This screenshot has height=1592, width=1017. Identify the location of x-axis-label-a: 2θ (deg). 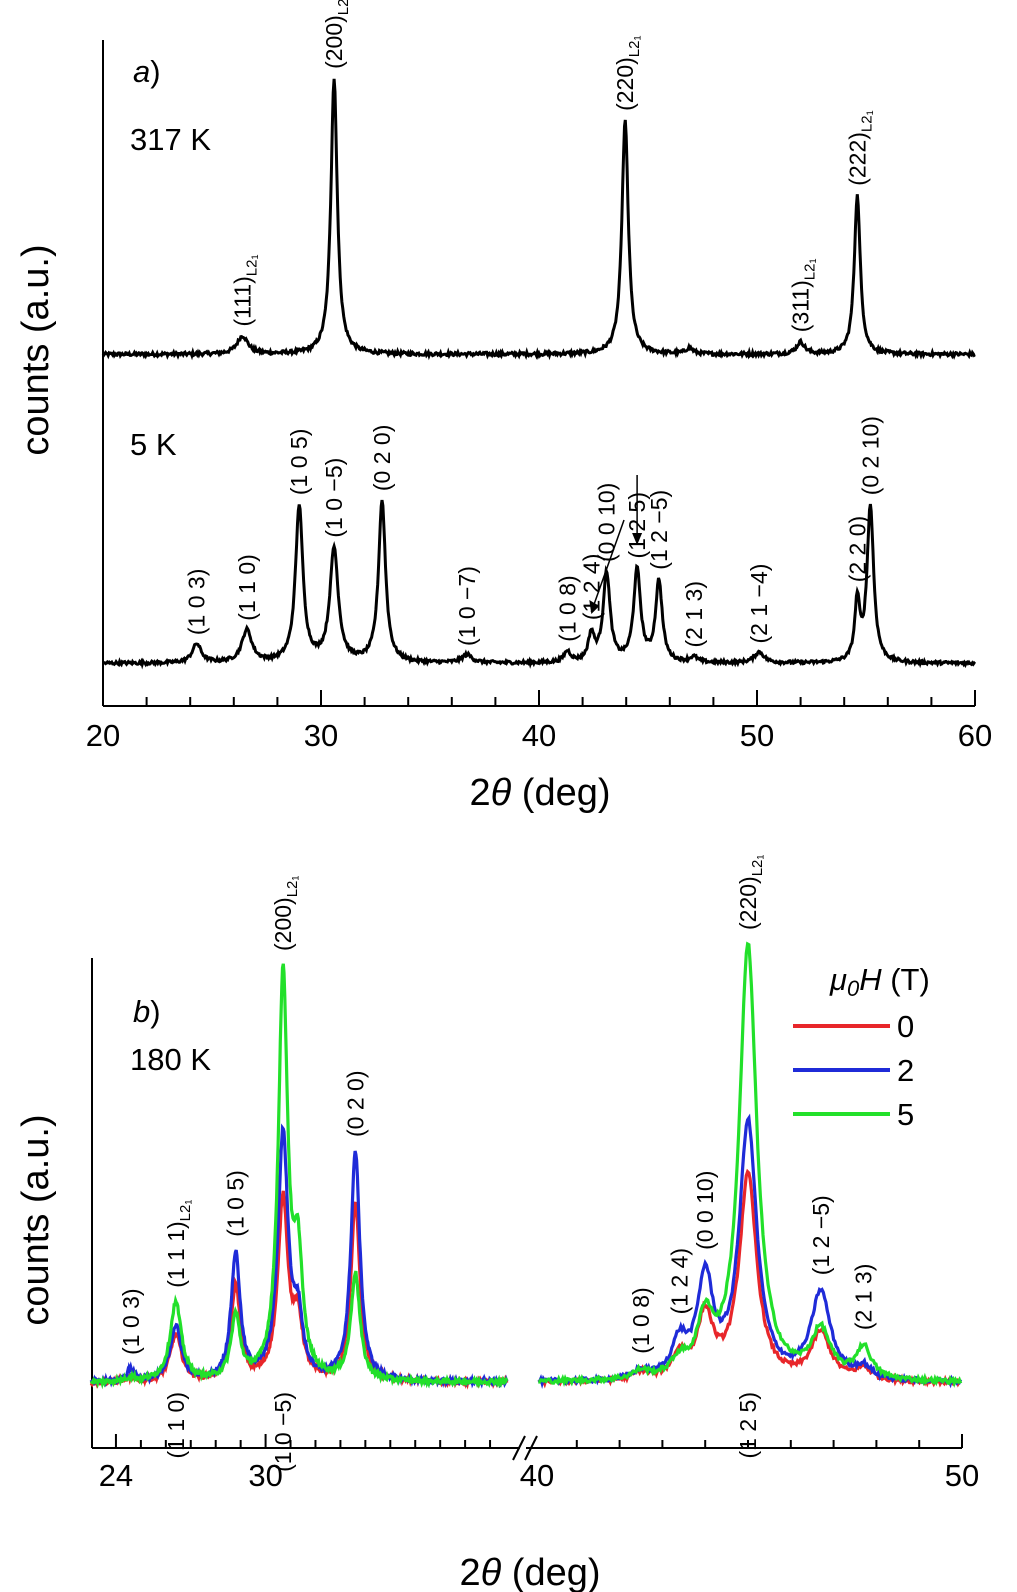
(539, 793).